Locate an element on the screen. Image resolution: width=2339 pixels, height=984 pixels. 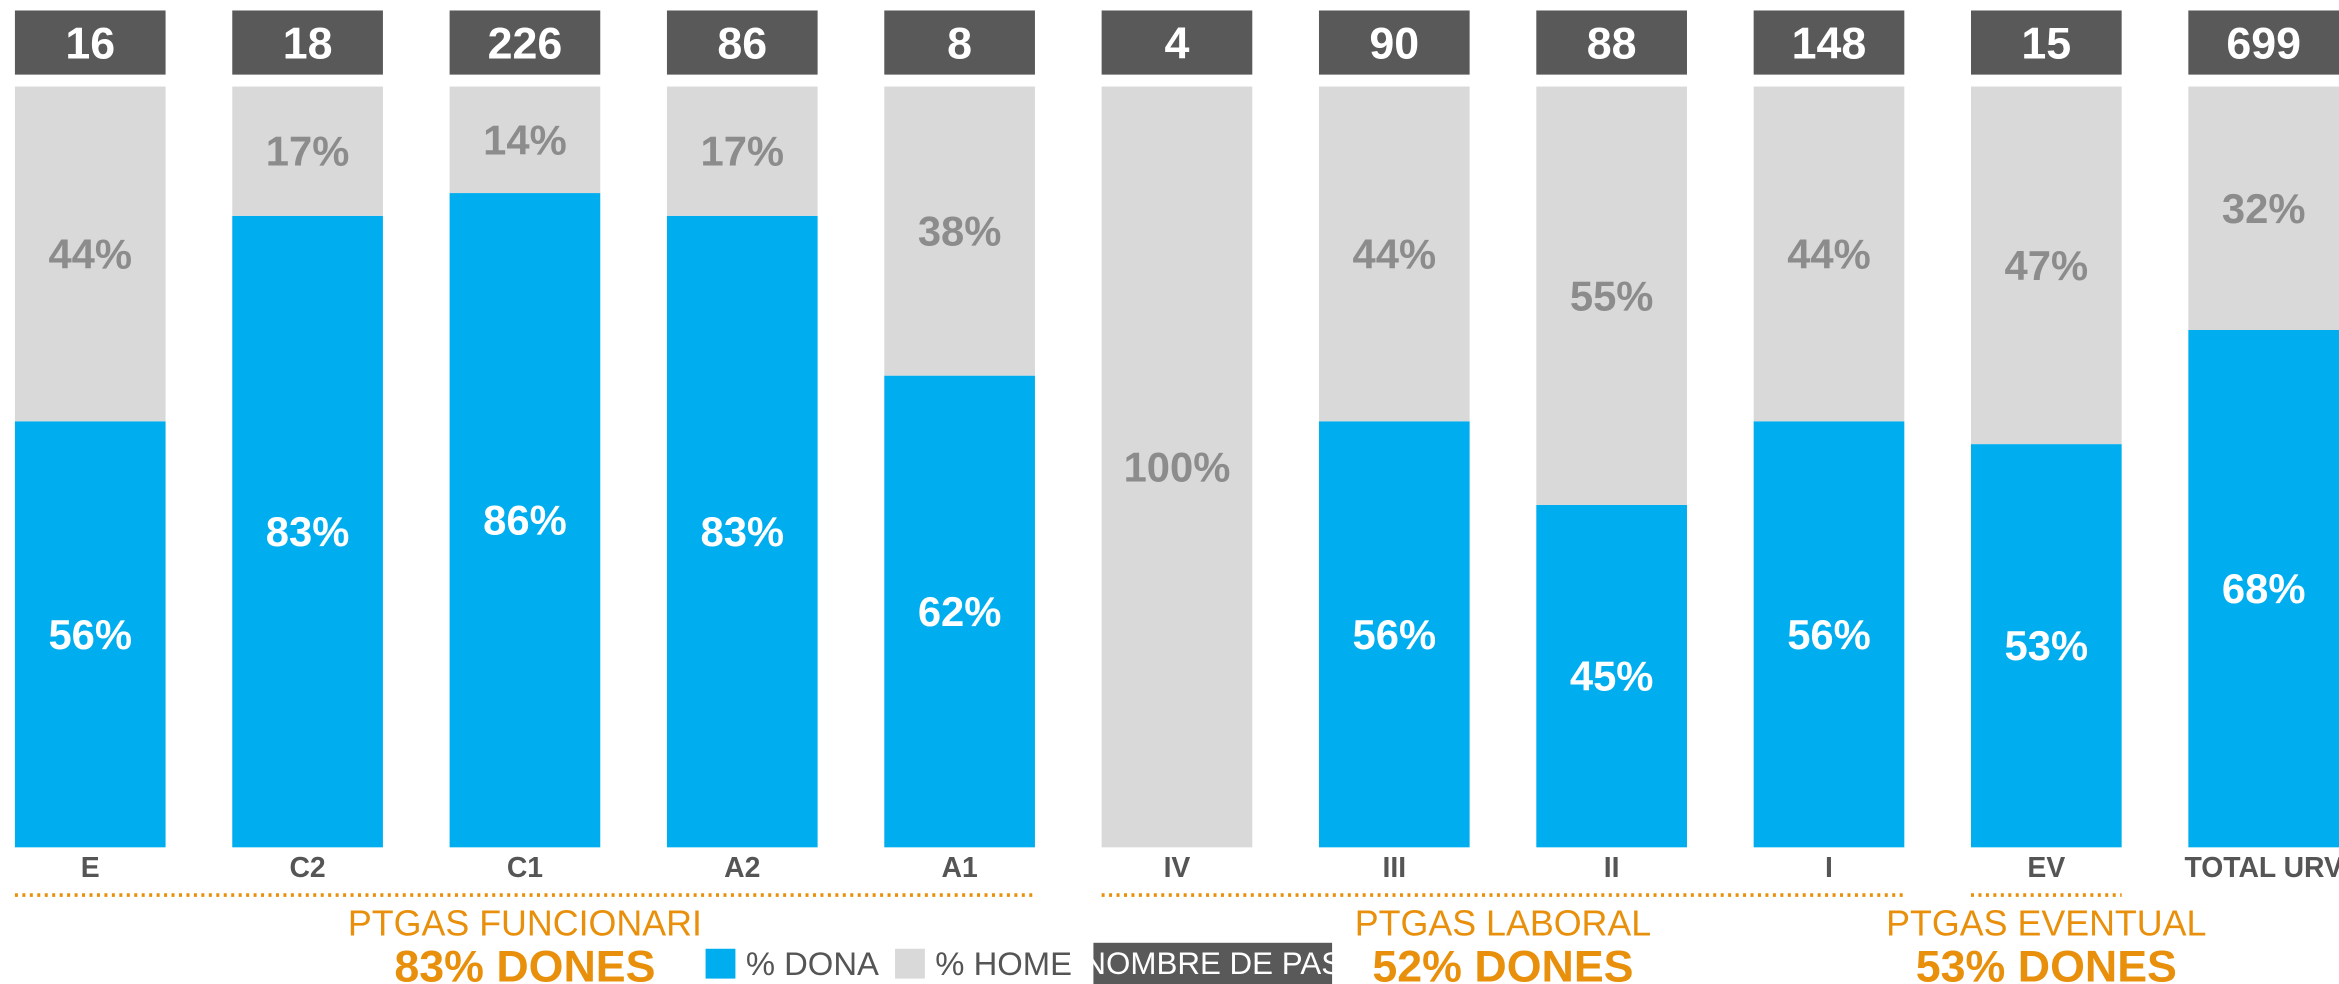
value-label: 47% is located at coordinates (2047, 265).